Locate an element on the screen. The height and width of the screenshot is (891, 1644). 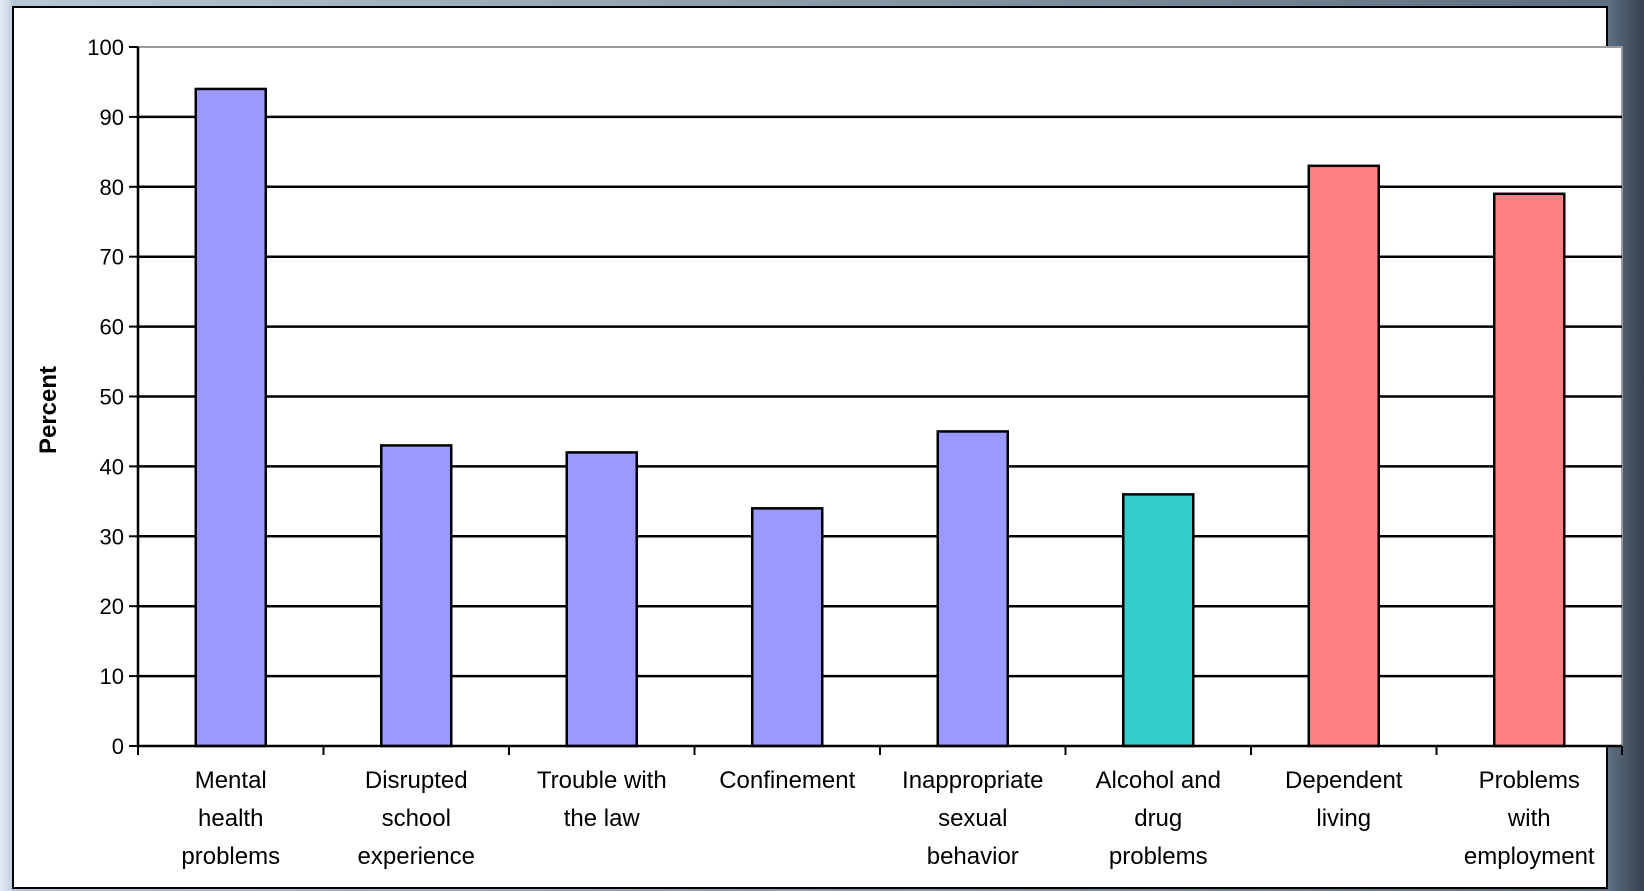
x-tick-label: Dependent living is located at coordinates (1344, 799).